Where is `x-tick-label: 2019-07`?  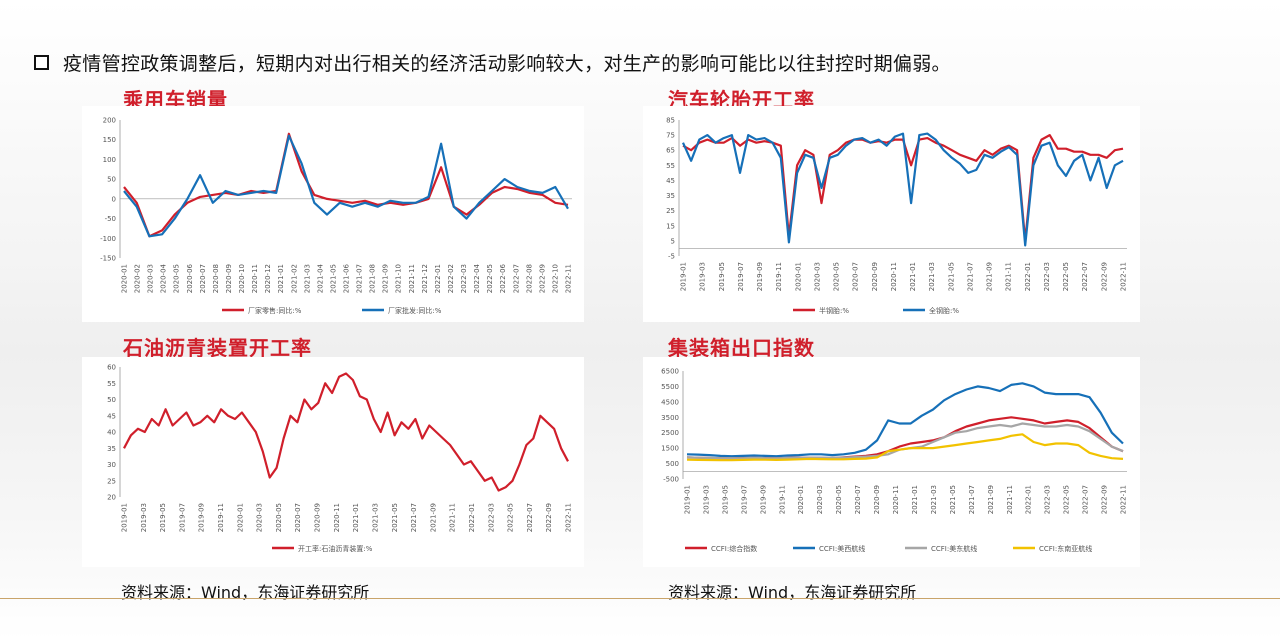
x-tick-label: 2019-07 is located at coordinates (182, 517).